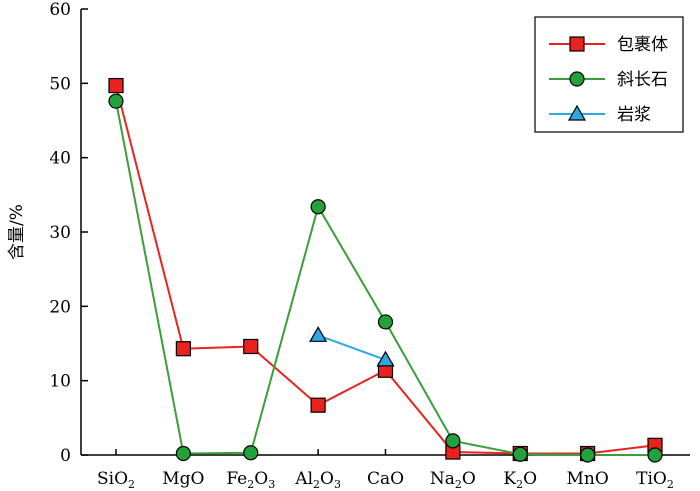  Describe the element at coordinates (60, 159) in the screenshot. I see `y-tick-label: 40` at that location.